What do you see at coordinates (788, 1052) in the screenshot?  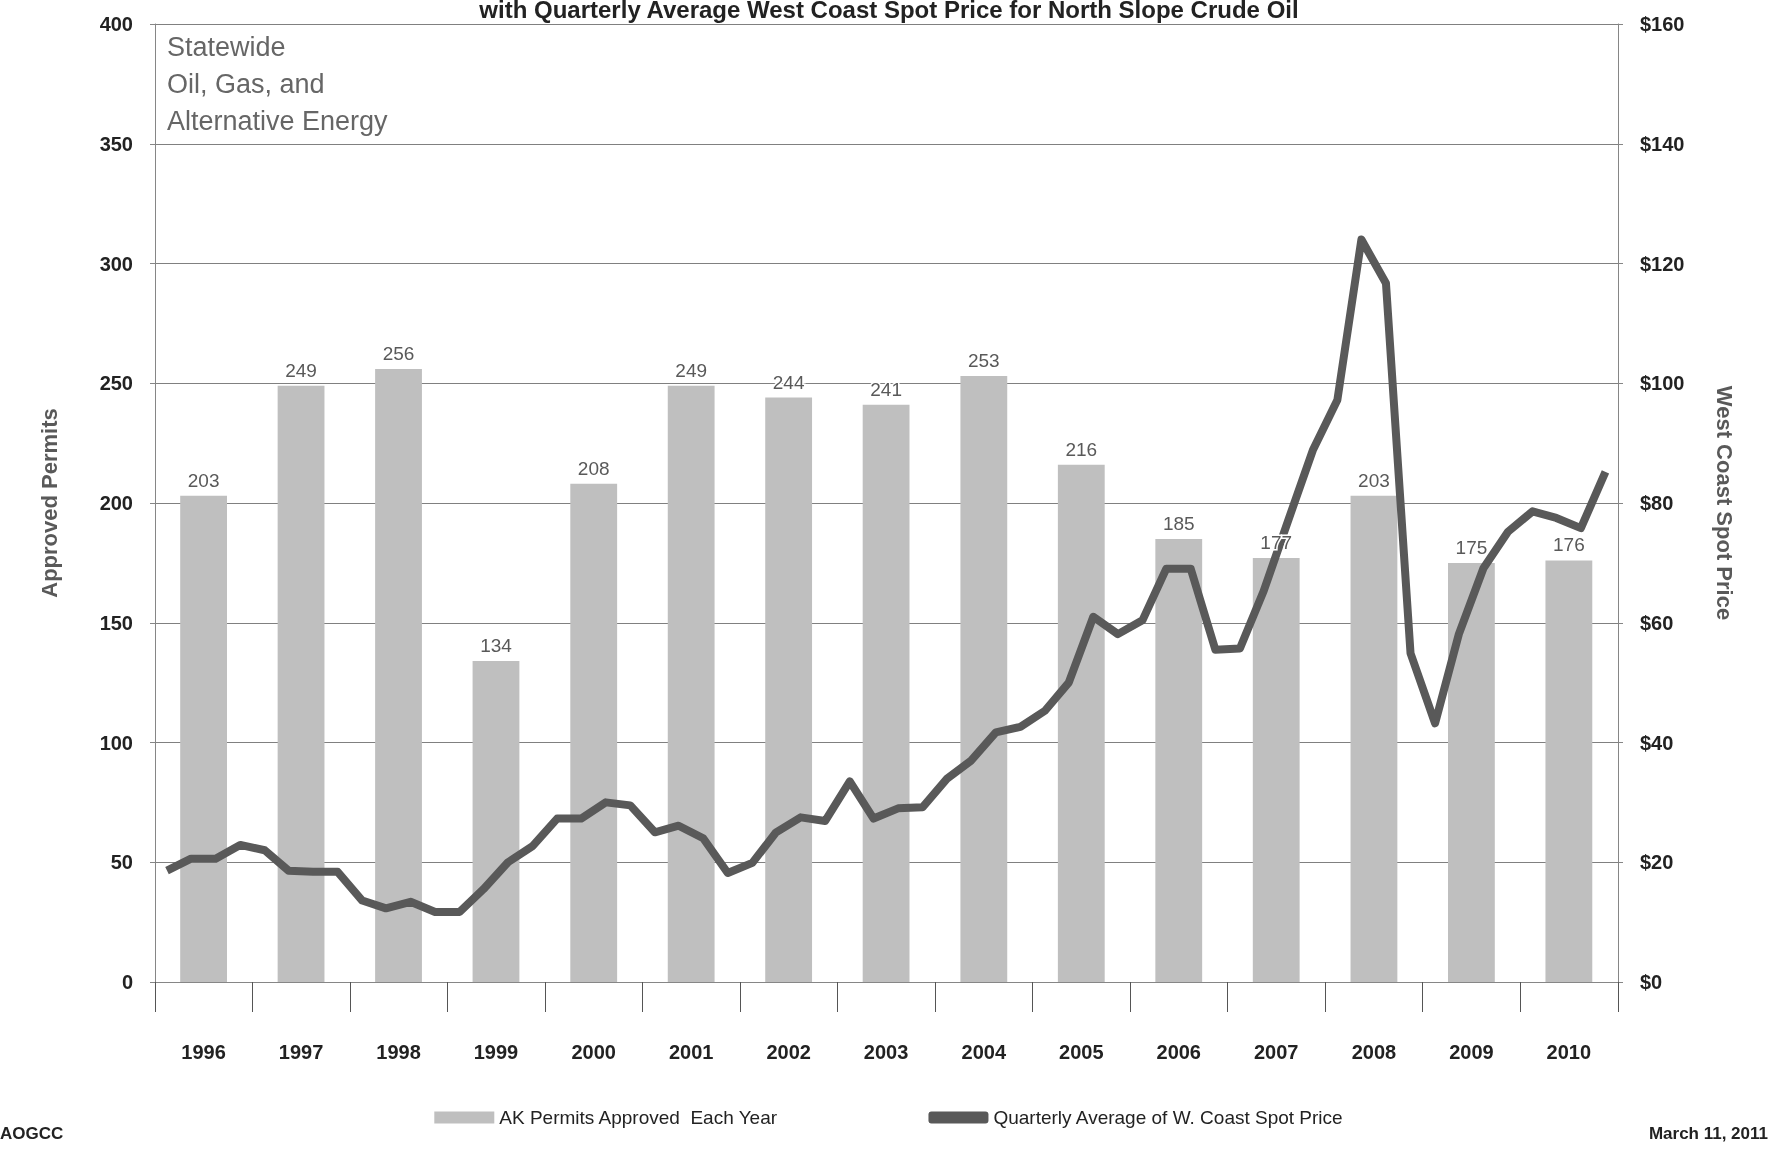 I see `x-tick-label: 2002` at bounding box center [788, 1052].